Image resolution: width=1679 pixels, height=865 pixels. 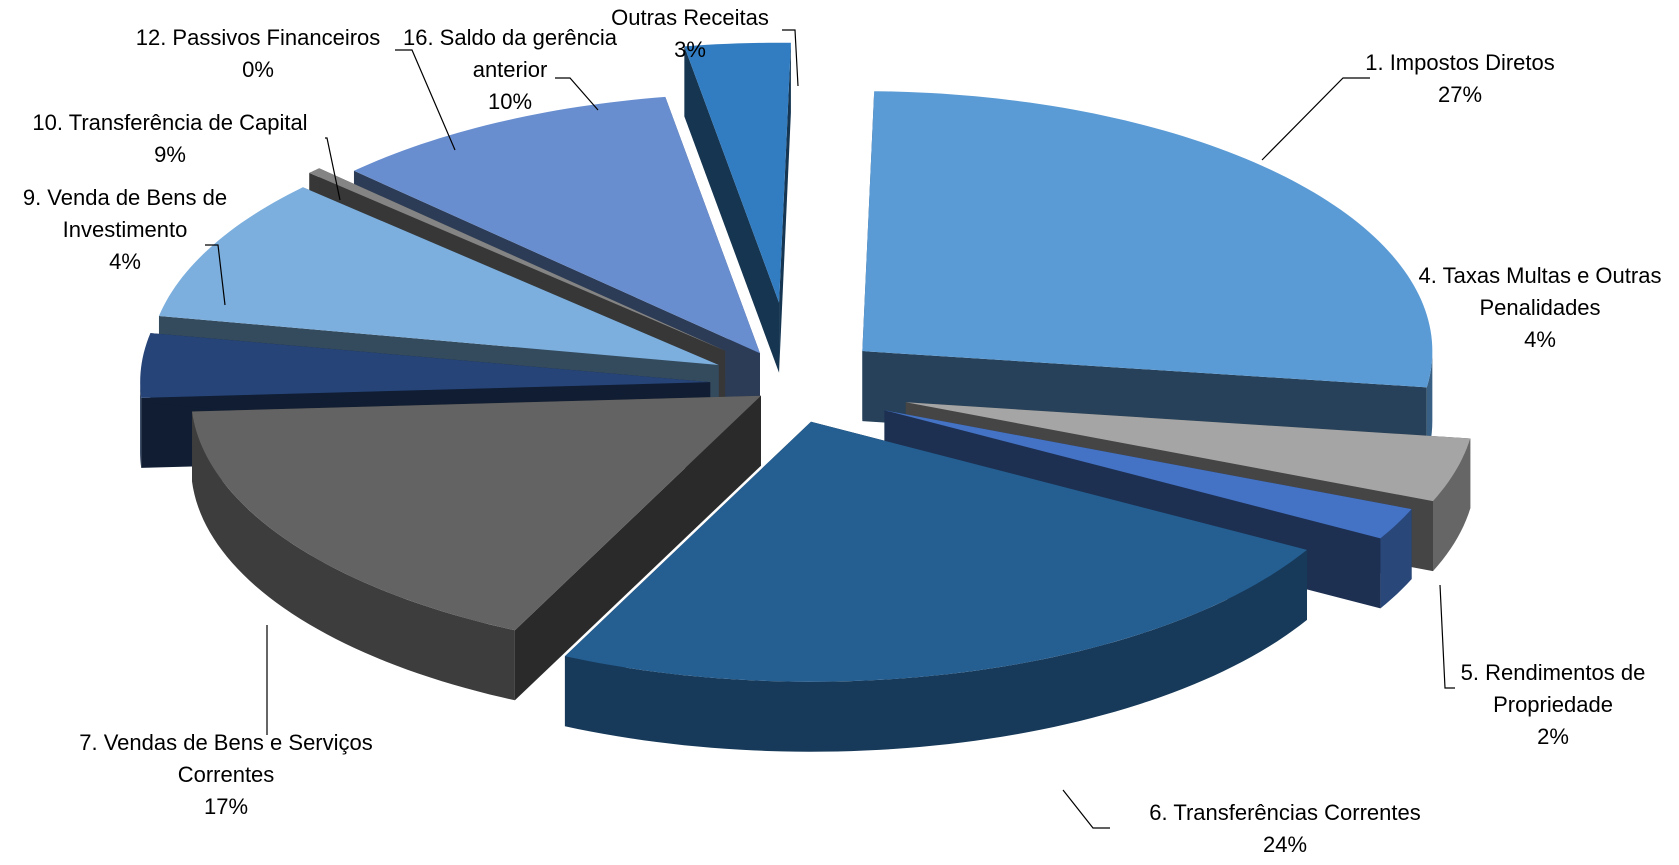 I want to click on data-label-category: Outras Receitas, so click(x=690, y=17).